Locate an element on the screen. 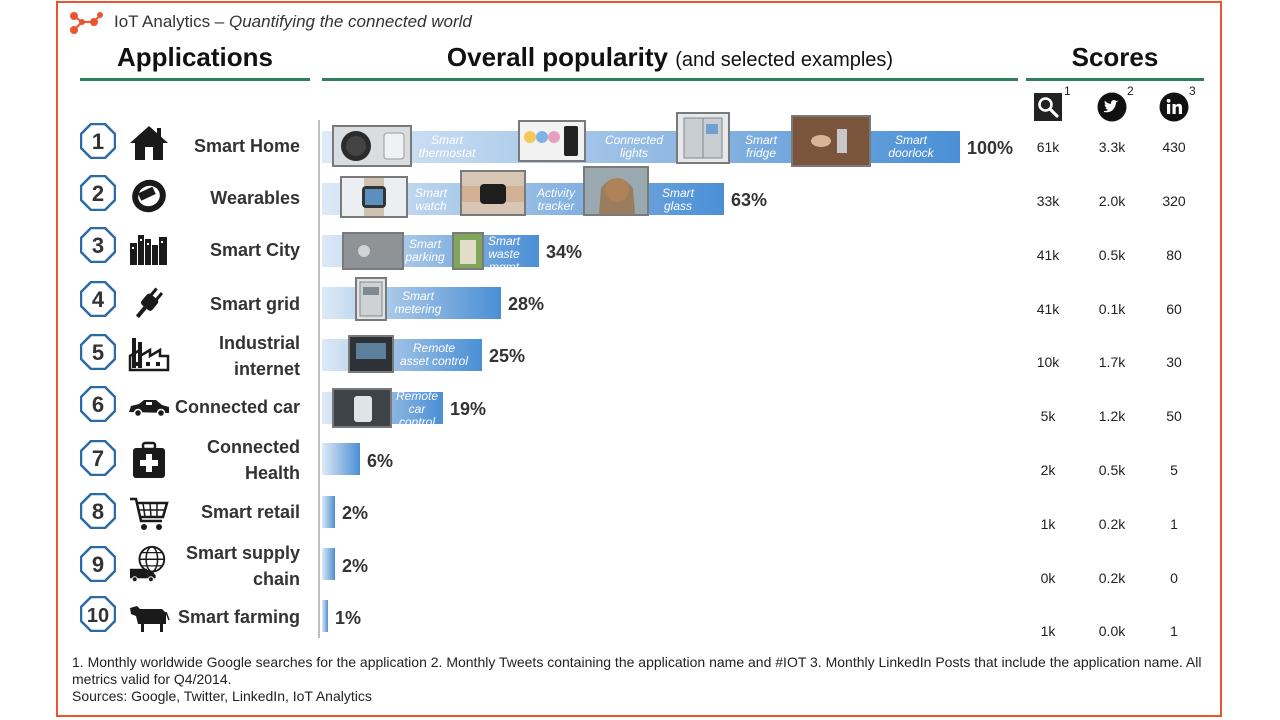 This screenshot has width=1280, height=720. example-label-line: Remote is located at coordinates (417, 396).